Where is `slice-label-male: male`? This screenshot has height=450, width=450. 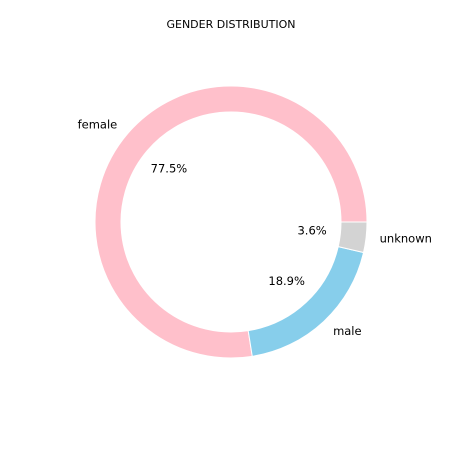
slice-label-male: male is located at coordinates (347, 331).